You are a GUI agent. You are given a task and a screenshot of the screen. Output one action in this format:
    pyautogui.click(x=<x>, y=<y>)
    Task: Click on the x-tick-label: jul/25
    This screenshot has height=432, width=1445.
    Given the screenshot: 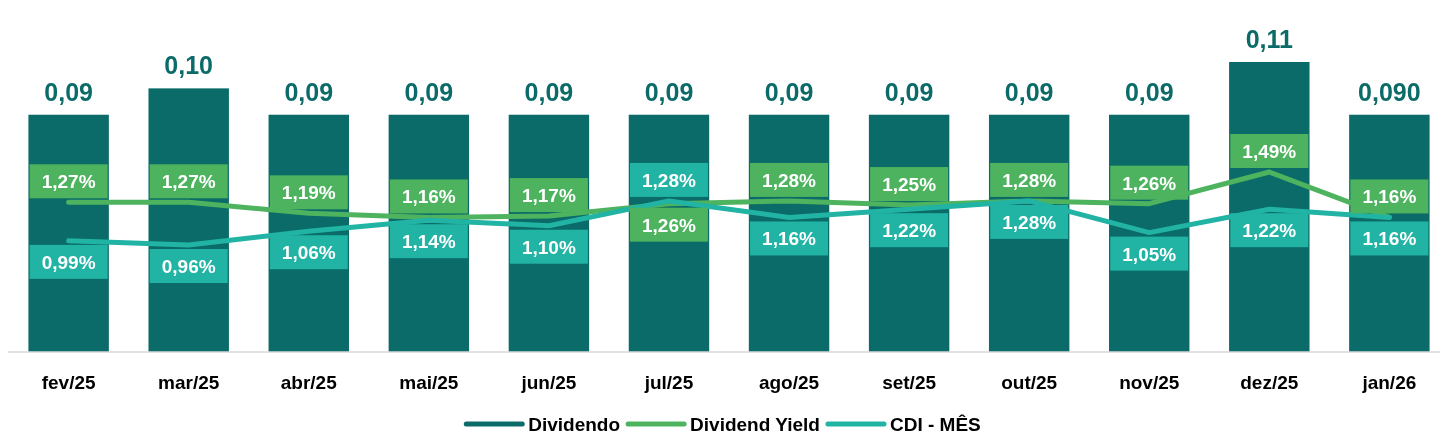 What is the action you would take?
    pyautogui.click(x=668, y=382)
    